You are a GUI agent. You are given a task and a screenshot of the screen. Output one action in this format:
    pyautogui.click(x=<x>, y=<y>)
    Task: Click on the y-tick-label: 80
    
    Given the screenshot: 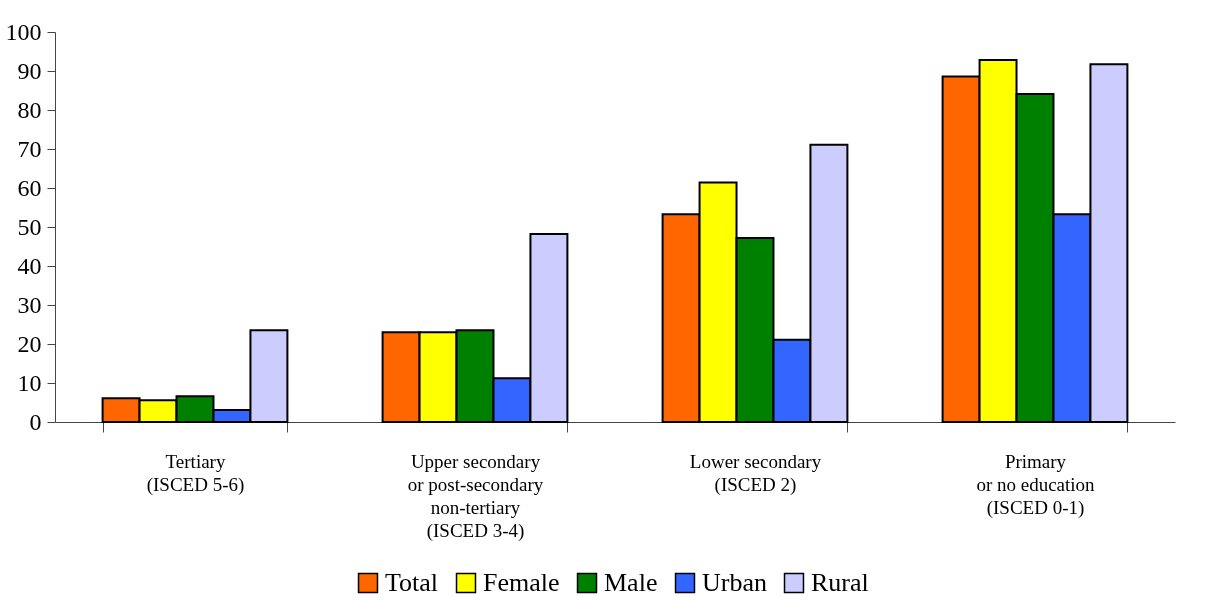 What is the action you would take?
    pyautogui.click(x=29, y=109)
    